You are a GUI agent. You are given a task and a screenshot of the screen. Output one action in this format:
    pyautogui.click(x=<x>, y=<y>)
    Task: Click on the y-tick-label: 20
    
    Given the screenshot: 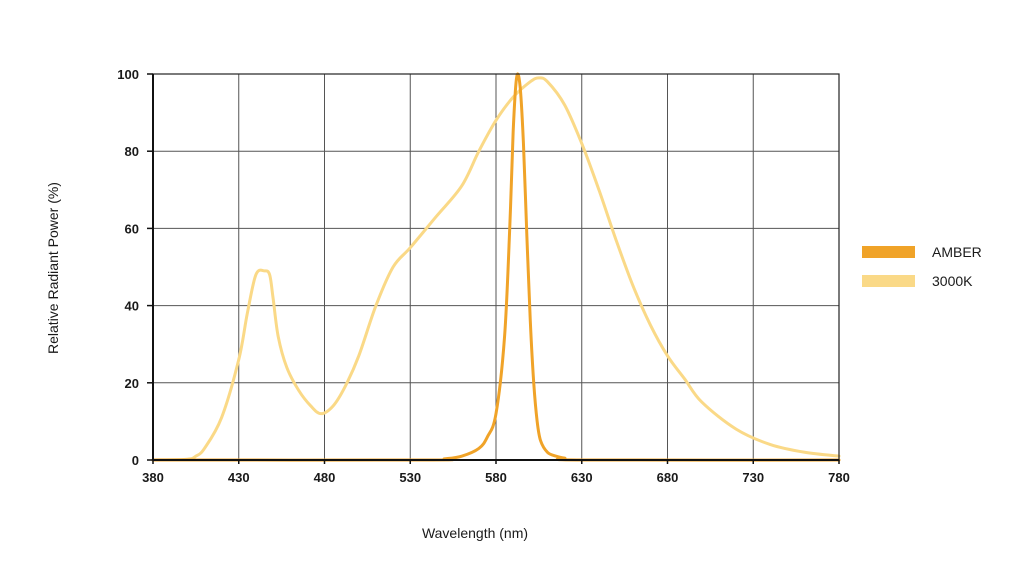 What is the action you would take?
    pyautogui.click(x=132, y=383)
    